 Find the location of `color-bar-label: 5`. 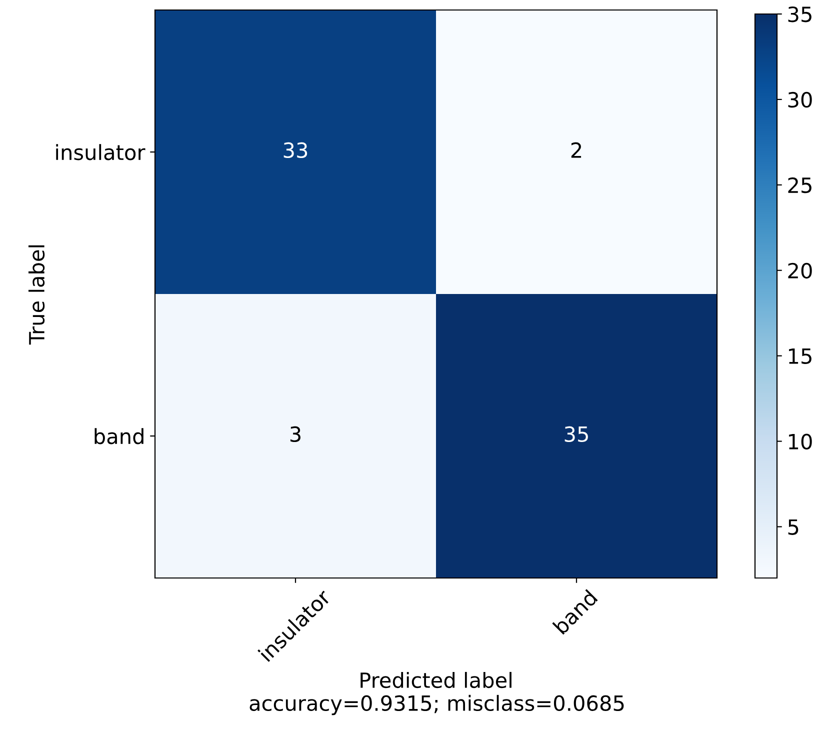

color-bar-label: 5 is located at coordinates (793, 527).